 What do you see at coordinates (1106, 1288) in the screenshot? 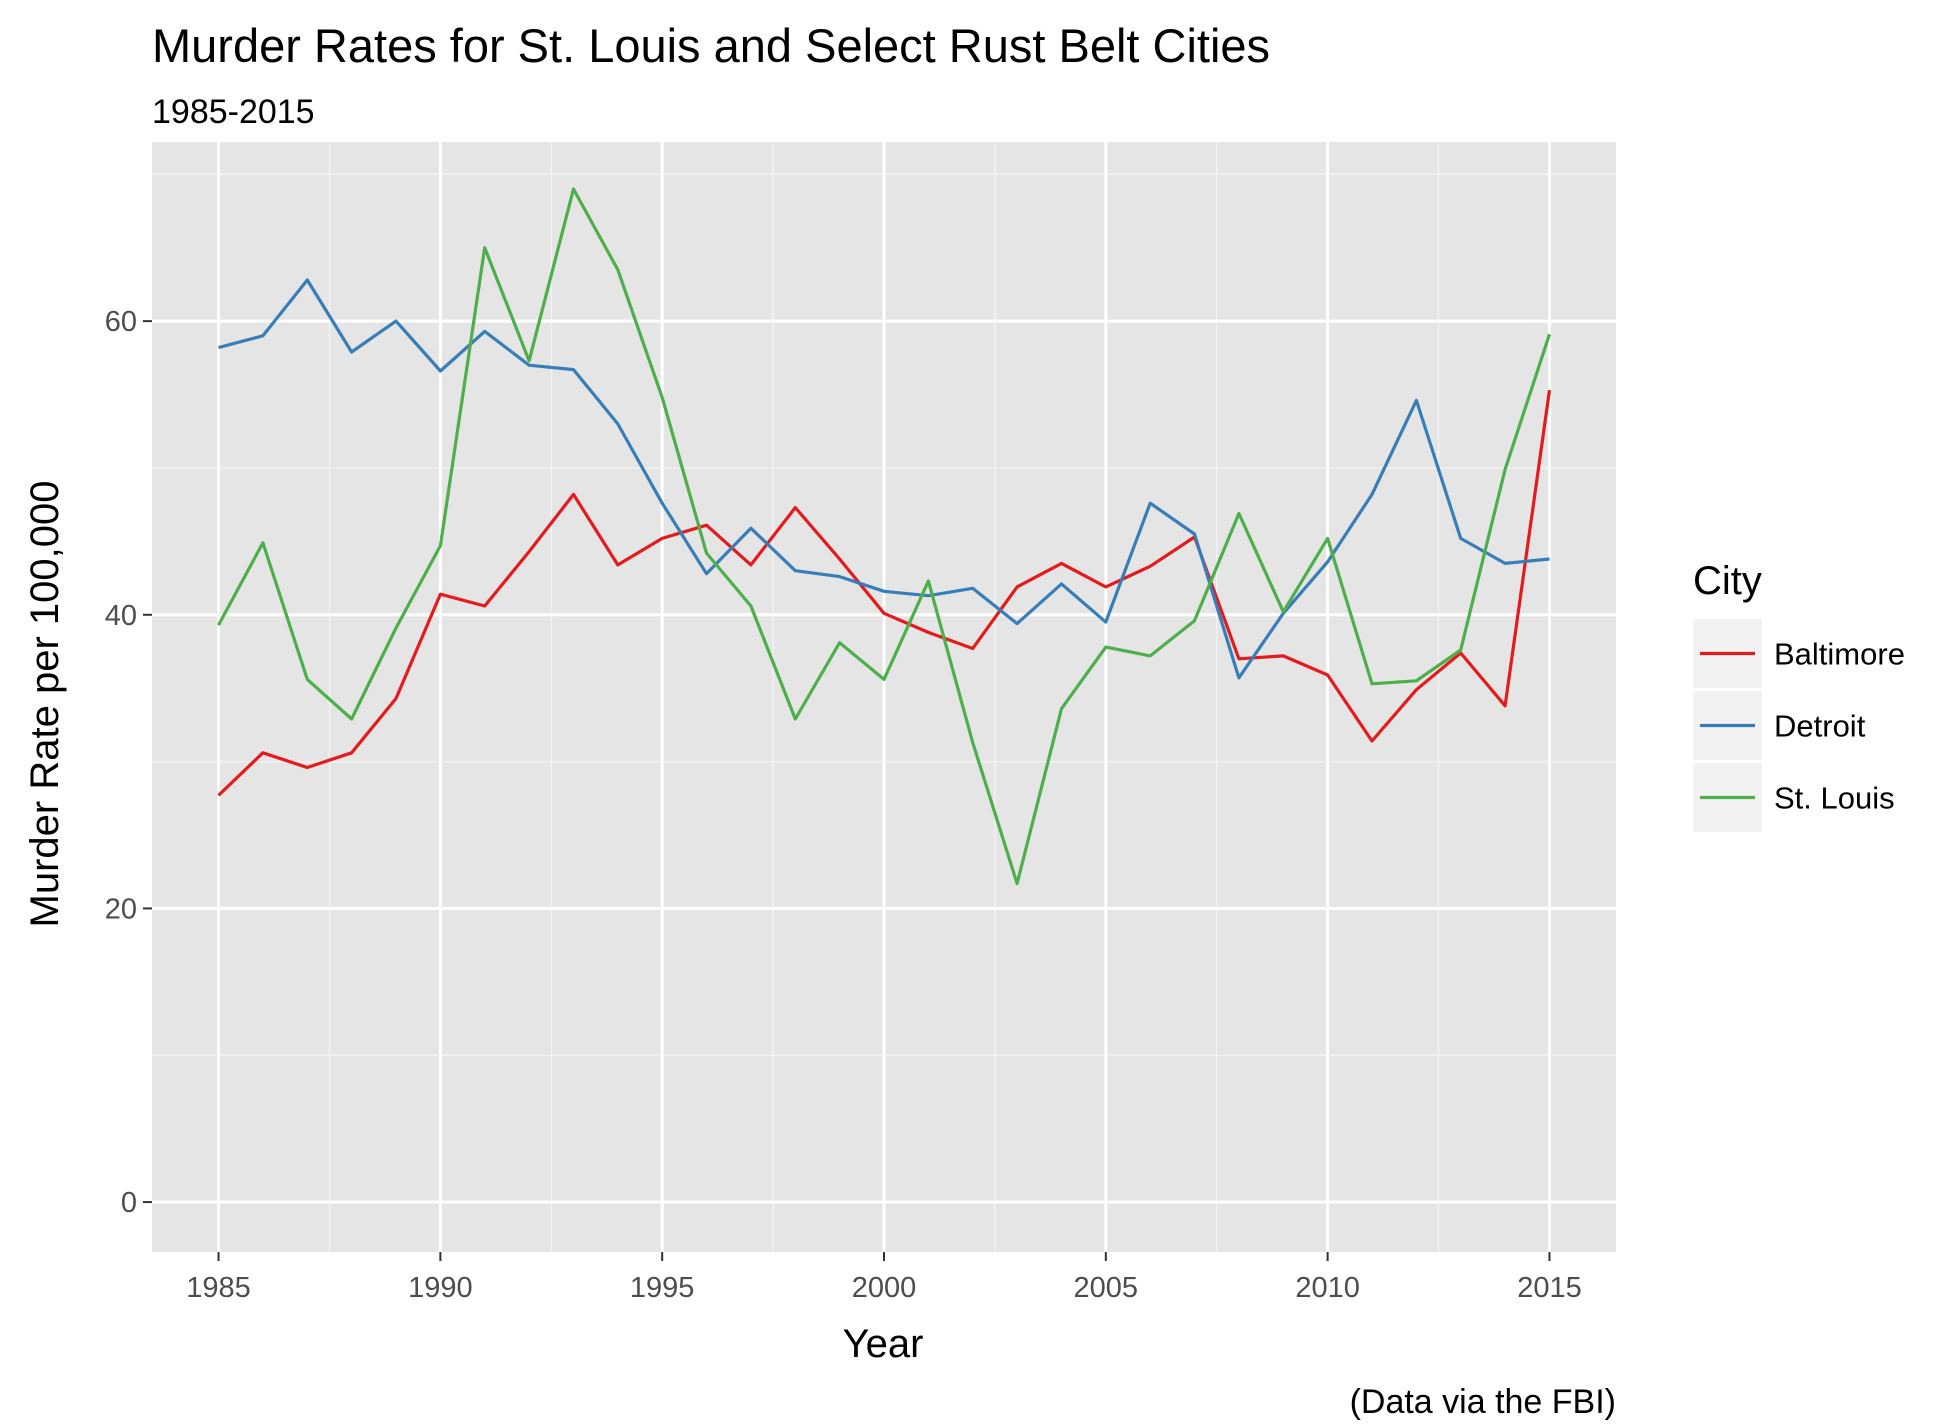
I see `x-tick-label: 2005` at bounding box center [1106, 1288].